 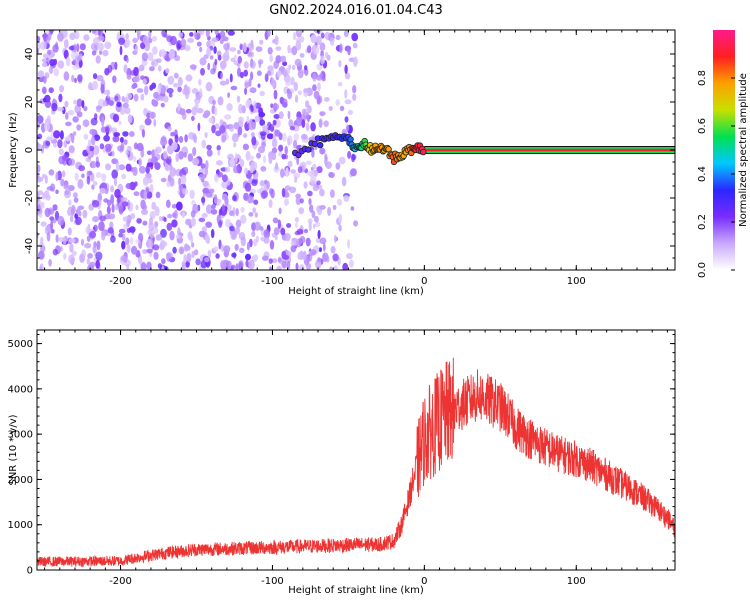 What do you see at coordinates (356, 291) in the screenshot?
I see `spectrogram-xlabel: Height of straight line (km)` at bounding box center [356, 291].